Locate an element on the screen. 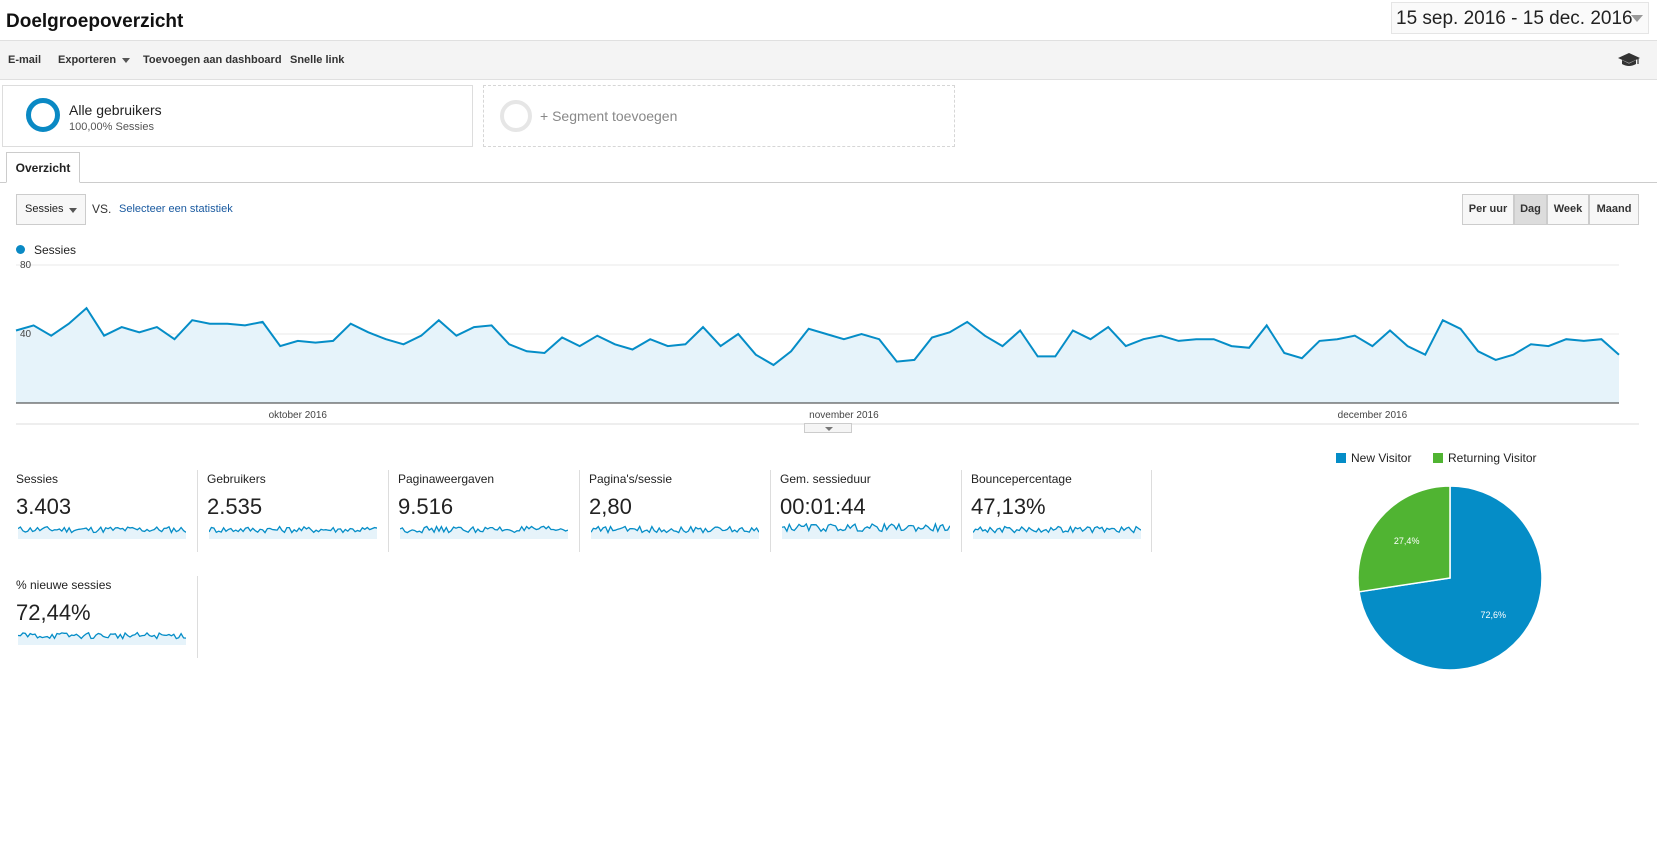  tab-overview: Overzicht is located at coordinates (43, 167).